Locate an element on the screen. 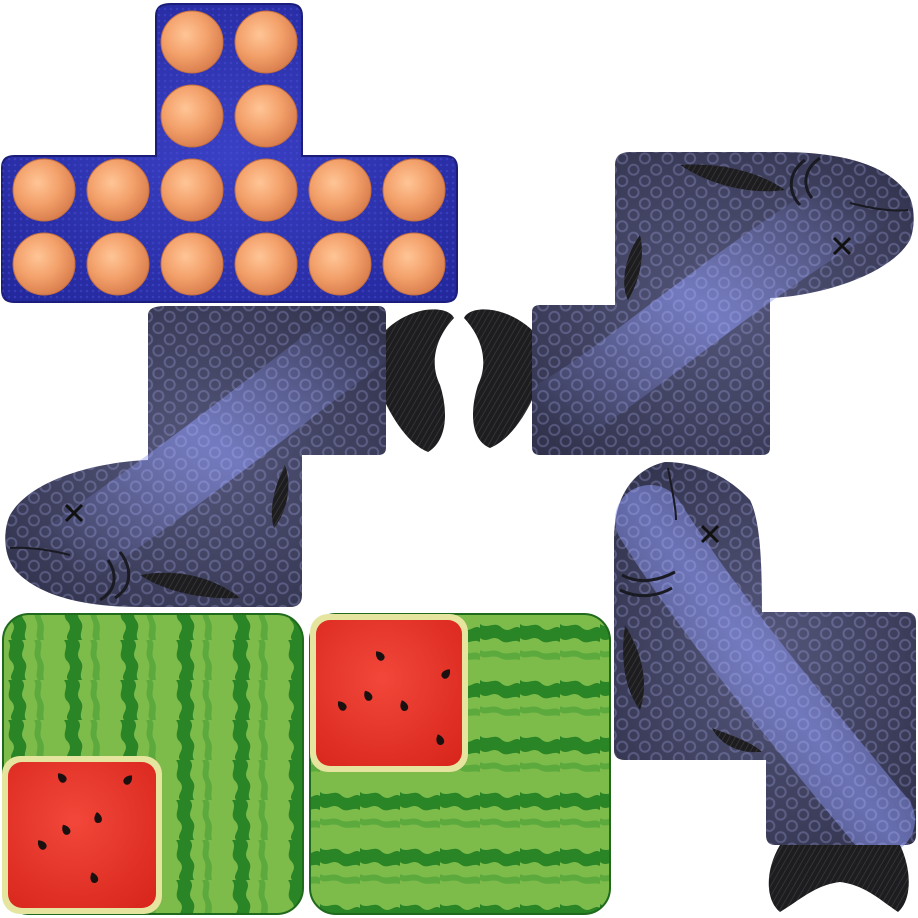 This screenshot has width=918, height=918. watermelon-tile-vertical is located at coordinates (153, 764).